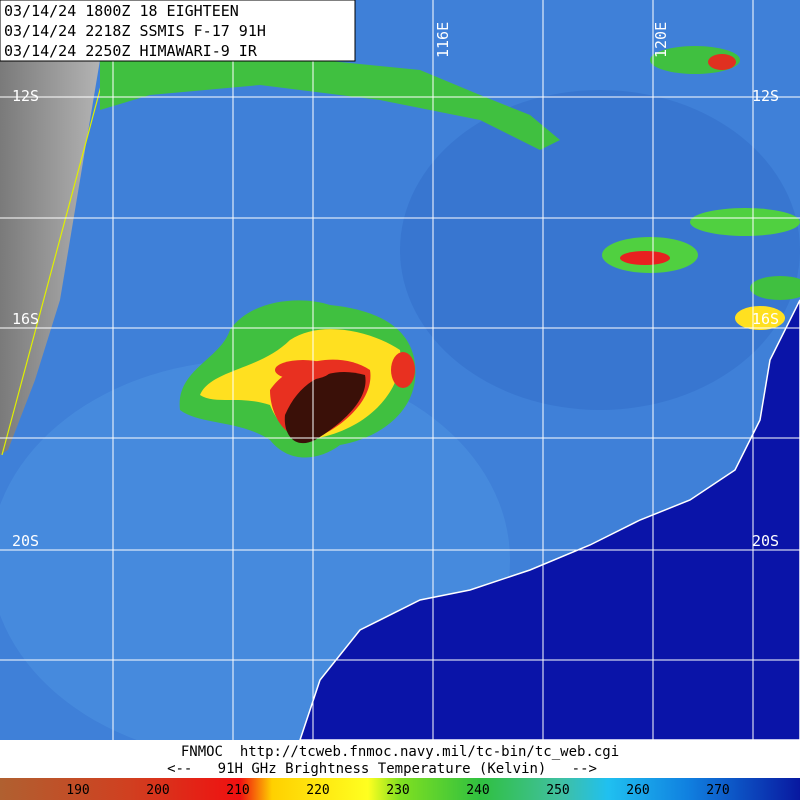  What do you see at coordinates (557, 790) in the screenshot?
I see `colorbar-label: 250` at bounding box center [557, 790].